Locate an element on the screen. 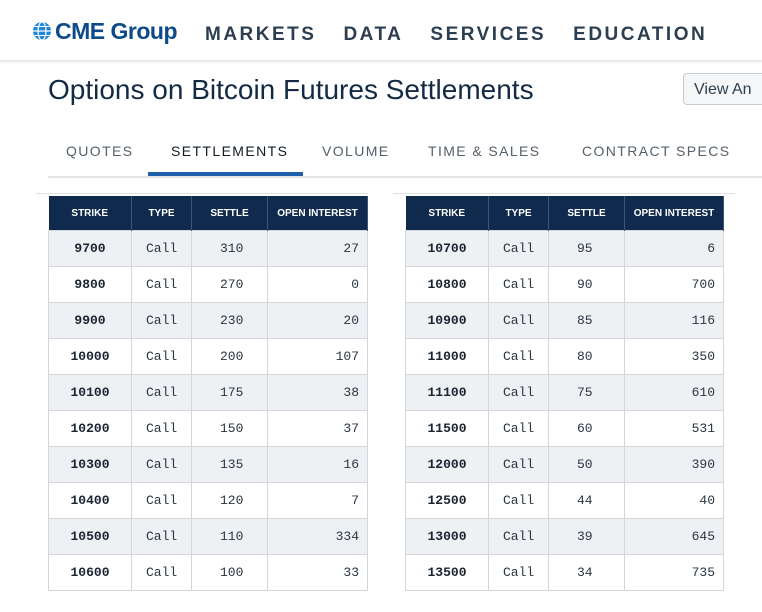  nav-services: SERVICES is located at coordinates (488, 34).